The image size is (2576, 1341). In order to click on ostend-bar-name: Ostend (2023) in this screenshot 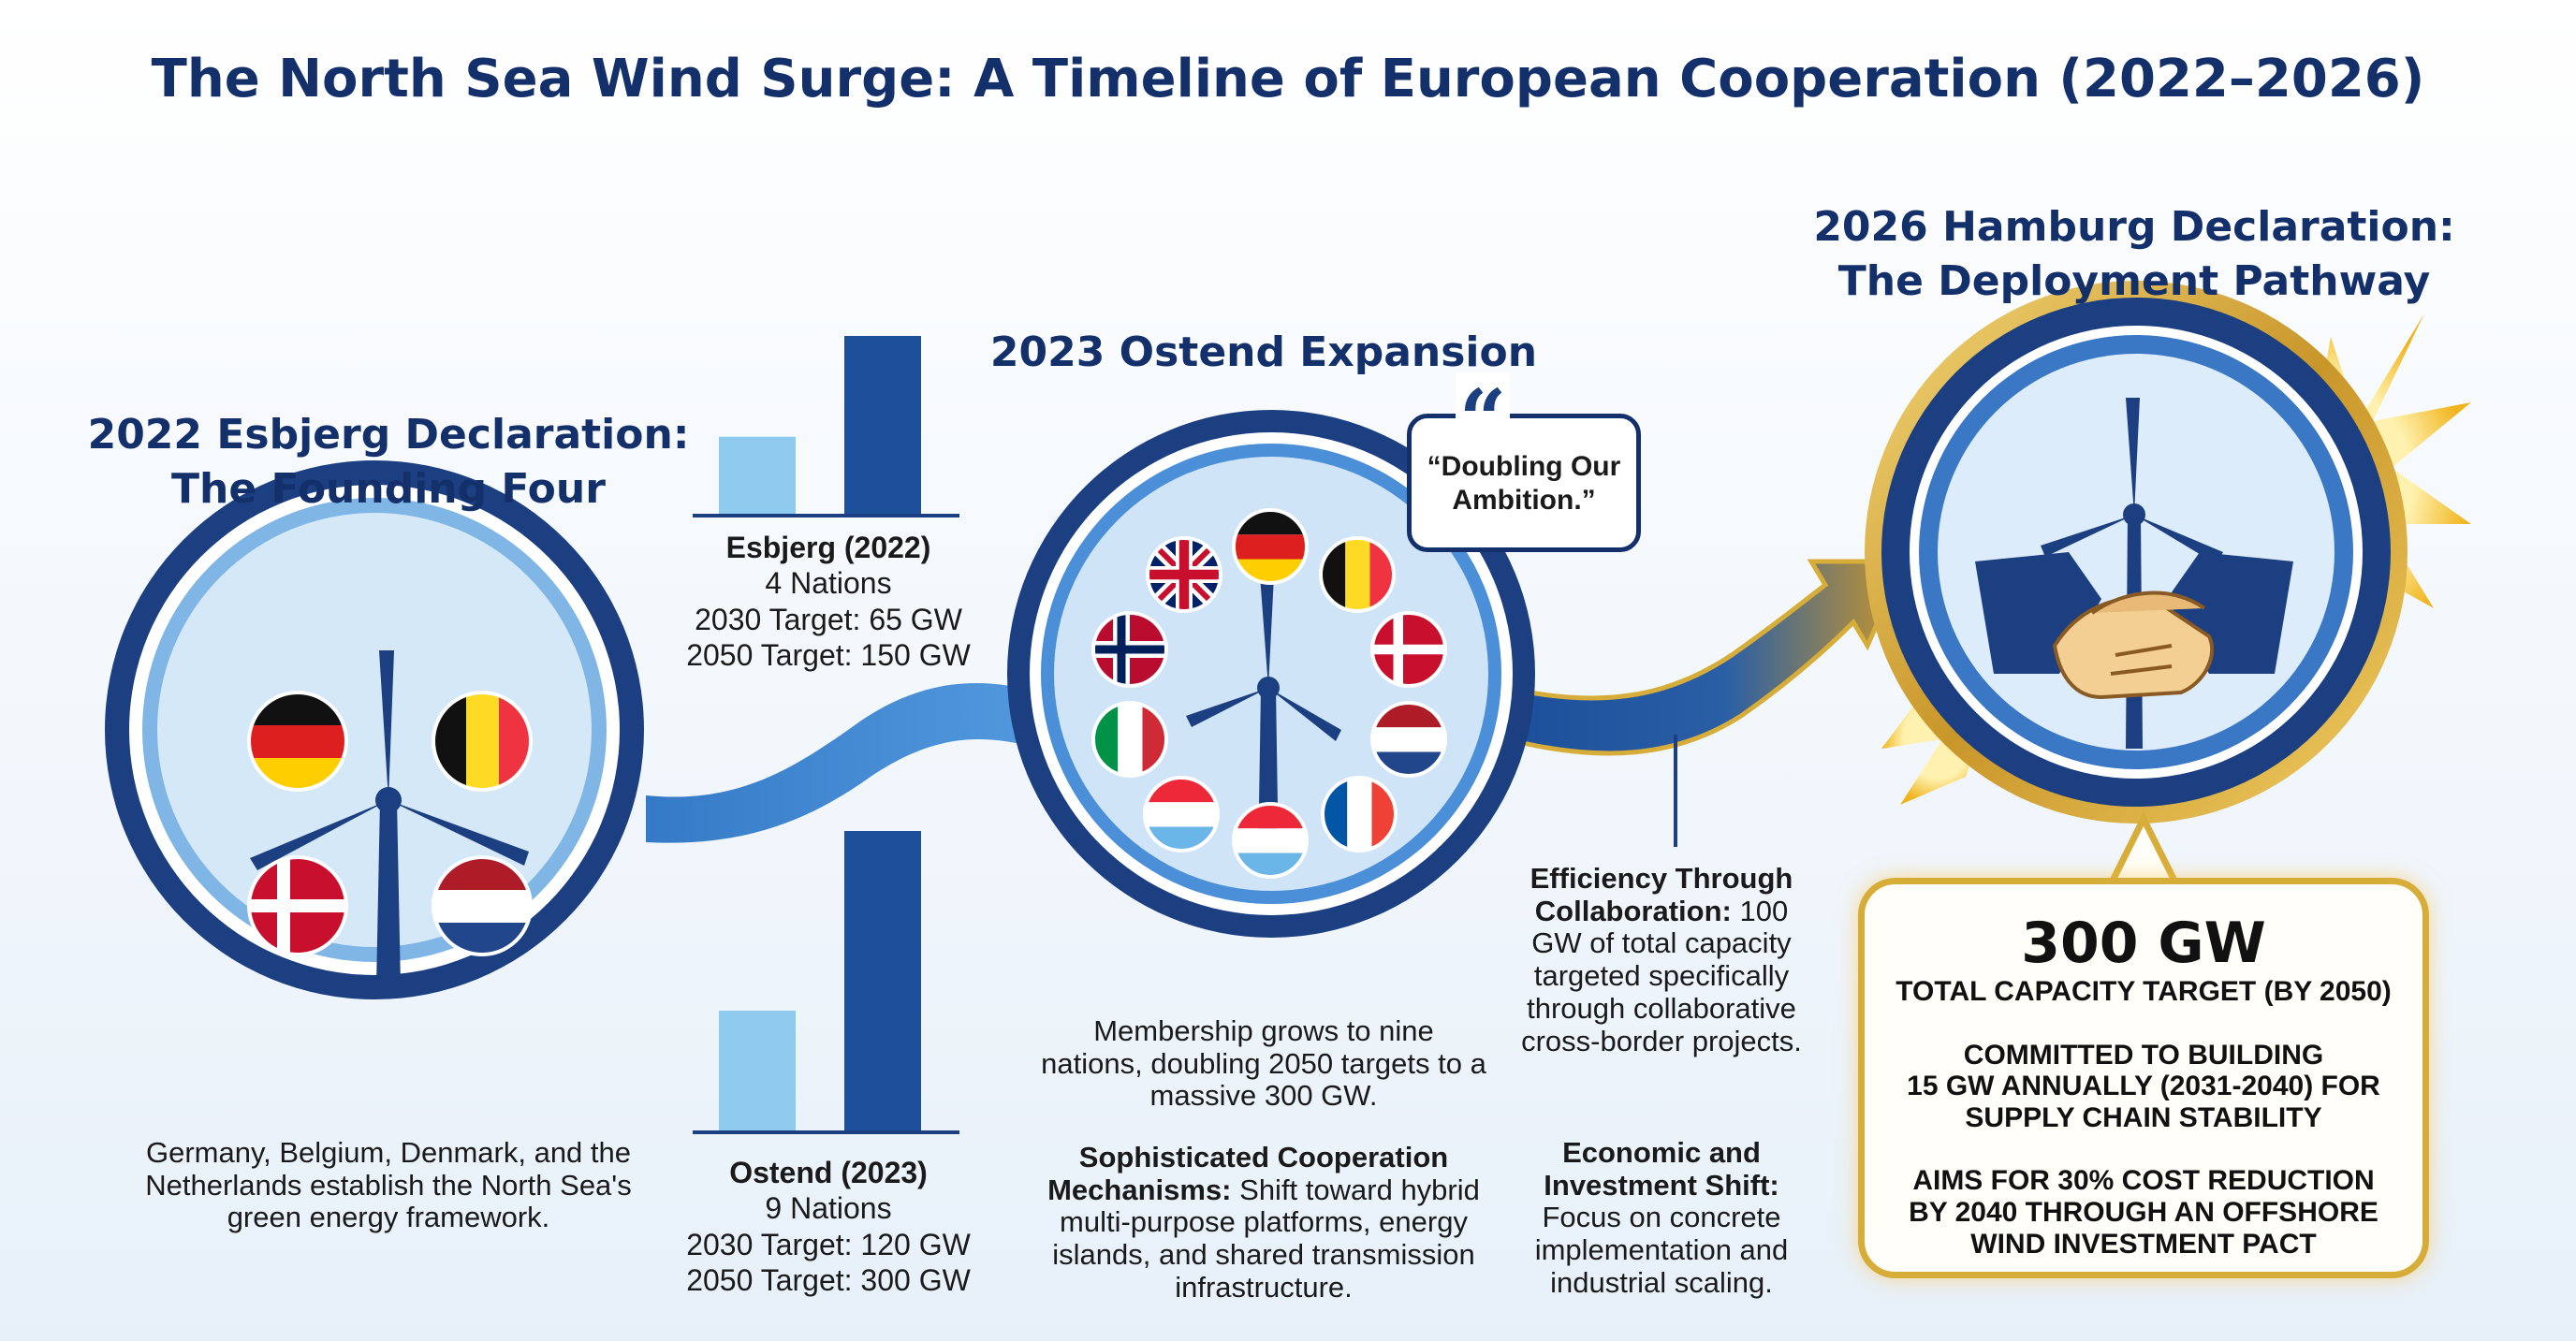, I will do `click(828, 1172)`.